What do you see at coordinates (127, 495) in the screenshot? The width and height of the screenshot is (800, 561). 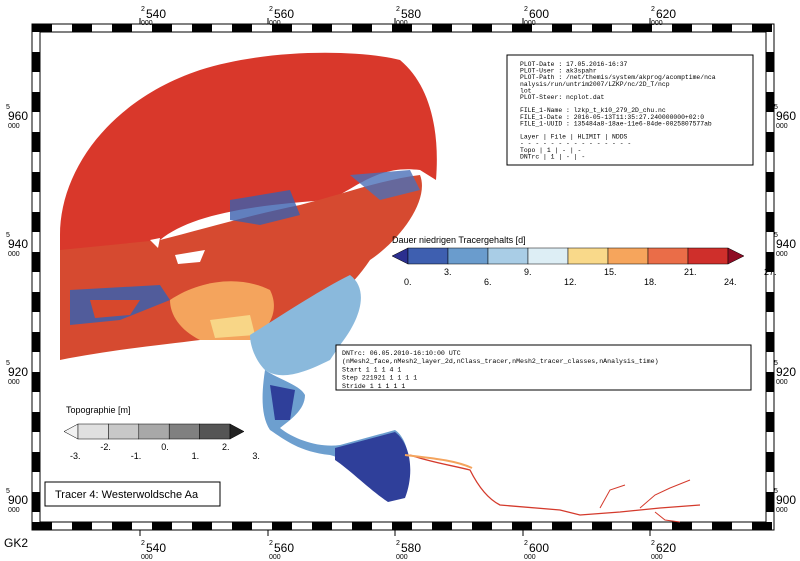 I see `caption-text: Tracer 4: Westerwoldsche Aa` at bounding box center [127, 495].